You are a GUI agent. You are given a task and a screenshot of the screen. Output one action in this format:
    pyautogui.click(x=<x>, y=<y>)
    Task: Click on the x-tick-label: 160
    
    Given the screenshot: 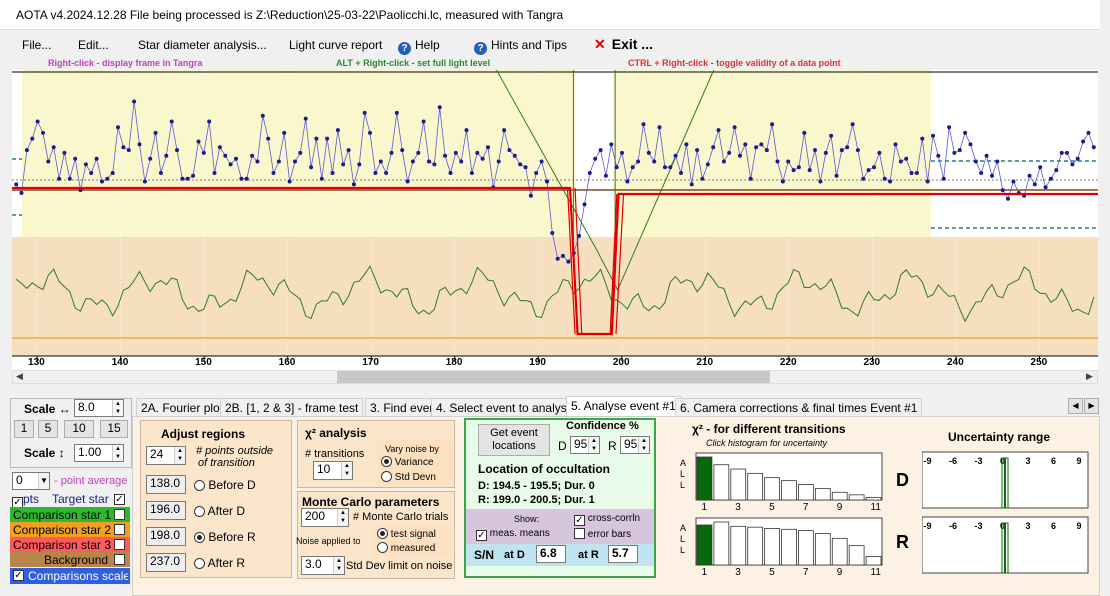 What is the action you would take?
    pyautogui.click(x=287, y=362)
    